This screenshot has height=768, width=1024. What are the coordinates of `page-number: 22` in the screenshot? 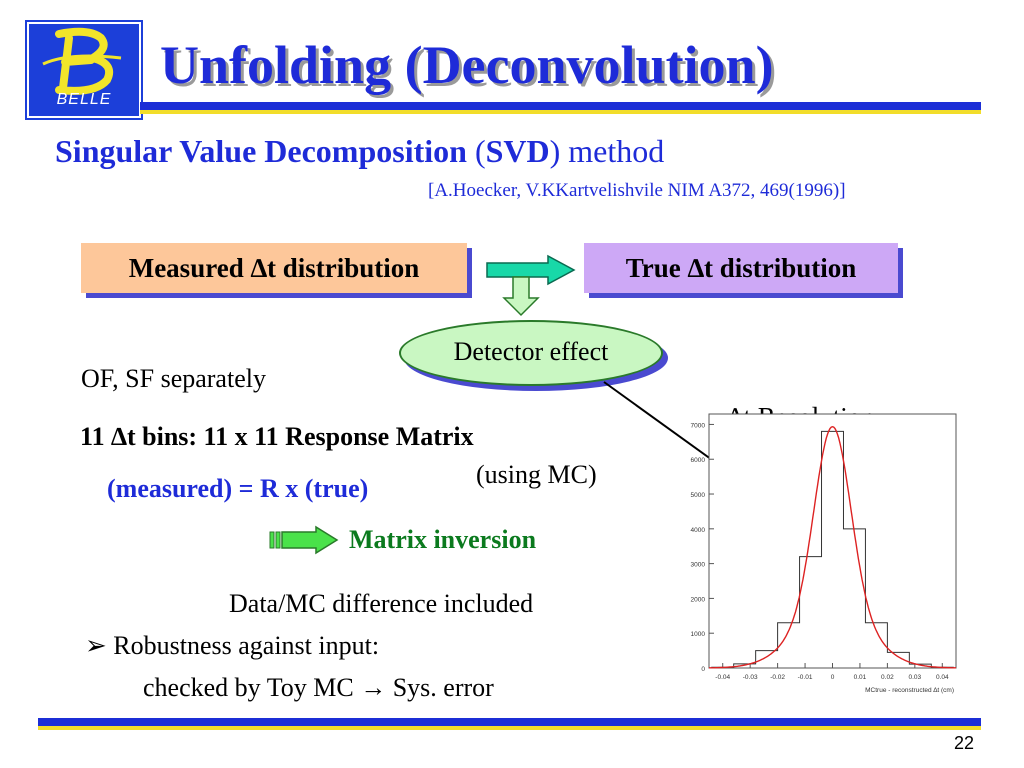 It's located at (964, 743).